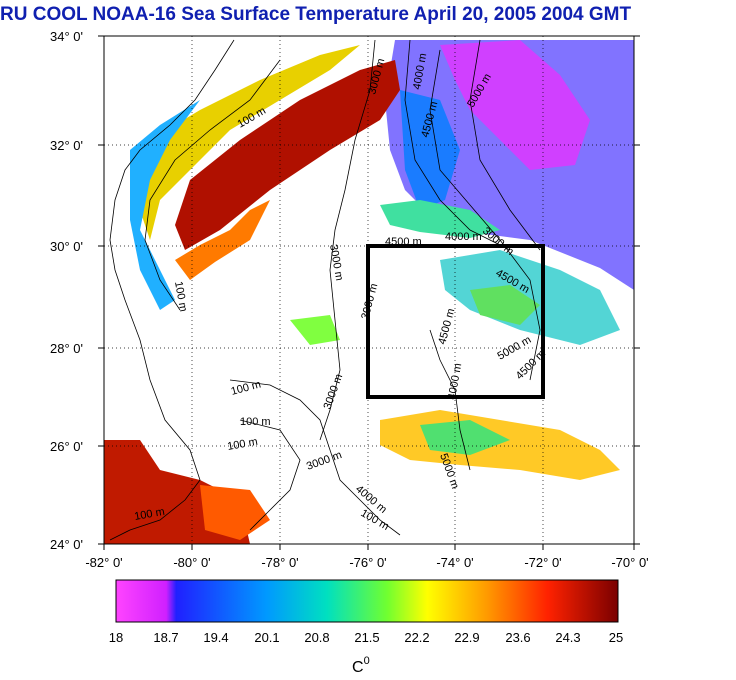  What do you see at coordinates (66, 348) in the screenshot?
I see `y-tick-label: 28° 0'` at bounding box center [66, 348].